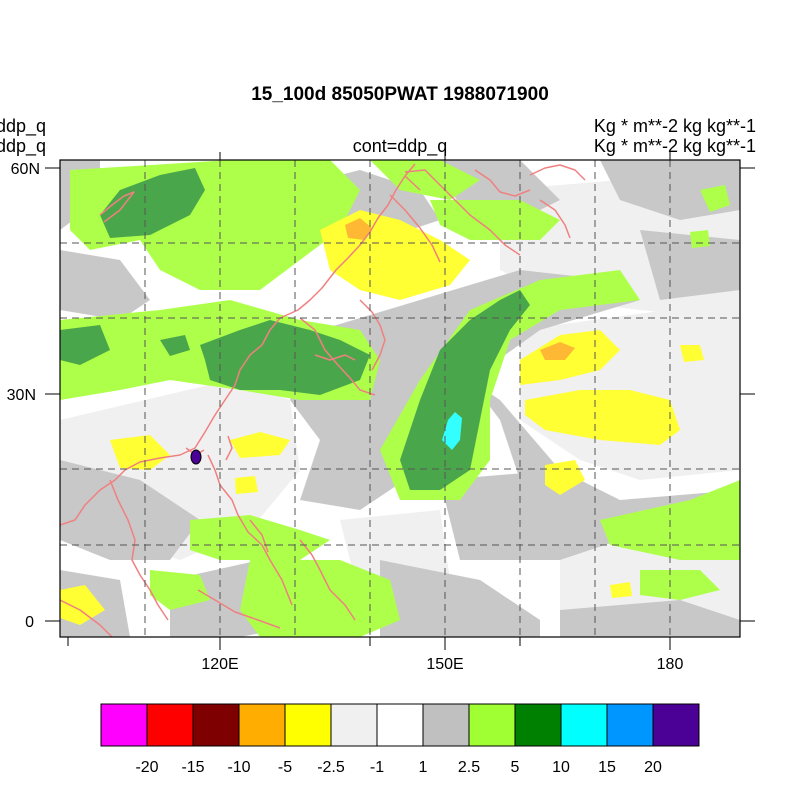  What do you see at coordinates (452, 431) in the screenshot?
I see `cyan-region` at bounding box center [452, 431].